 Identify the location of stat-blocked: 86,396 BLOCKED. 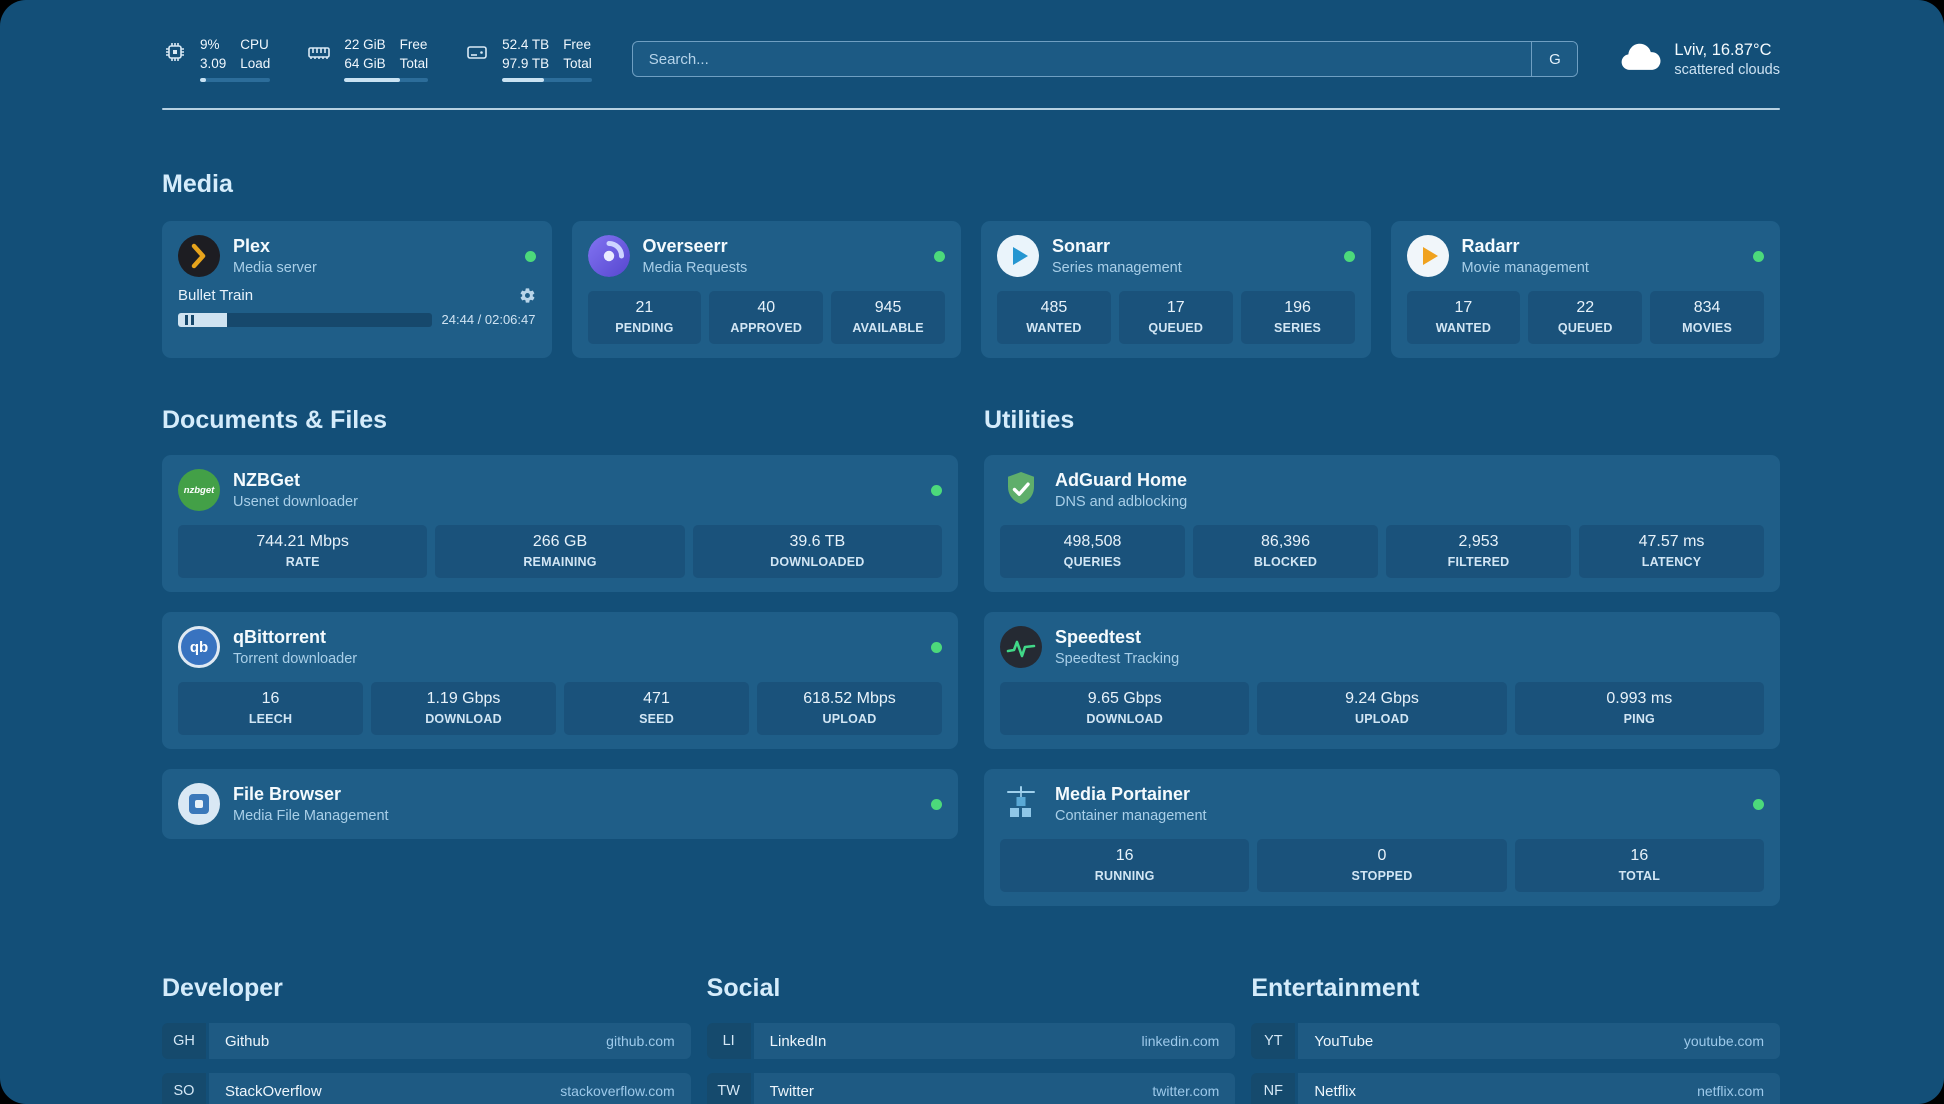
(1285, 552).